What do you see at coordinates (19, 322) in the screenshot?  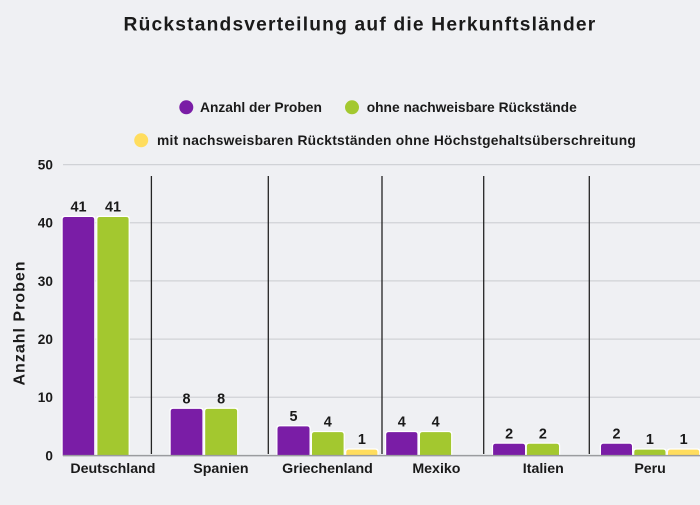 I see `svg-text: Anzahl Proben` at bounding box center [19, 322].